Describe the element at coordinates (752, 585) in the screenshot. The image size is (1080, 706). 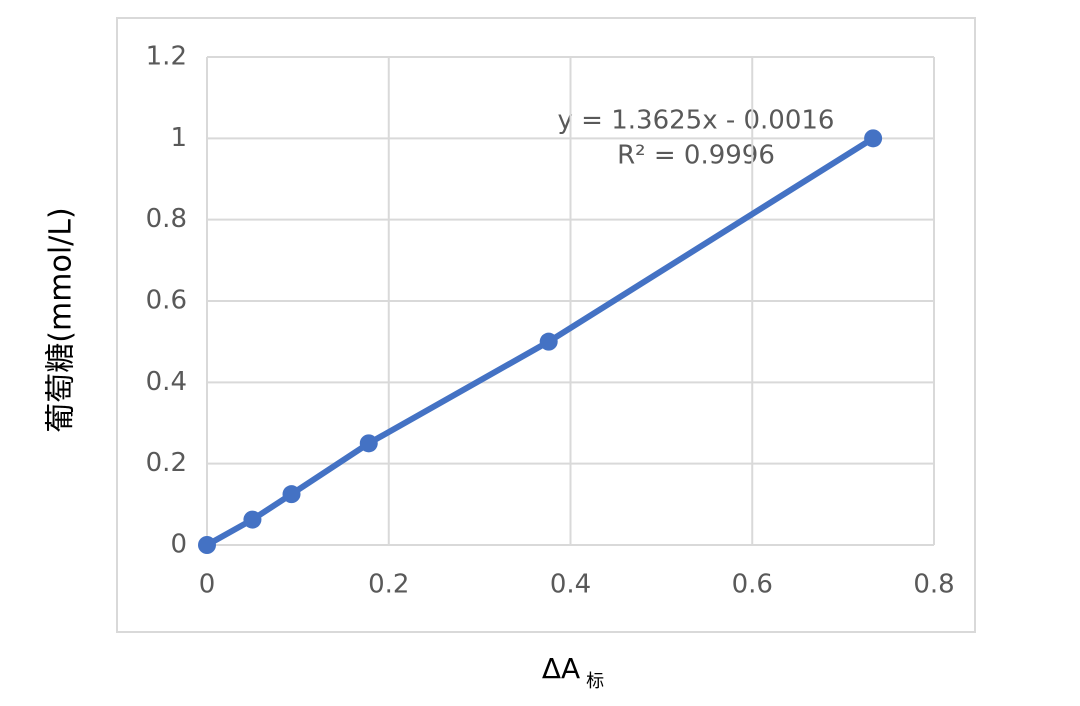
I see `x-tick-label: 0.6` at that location.